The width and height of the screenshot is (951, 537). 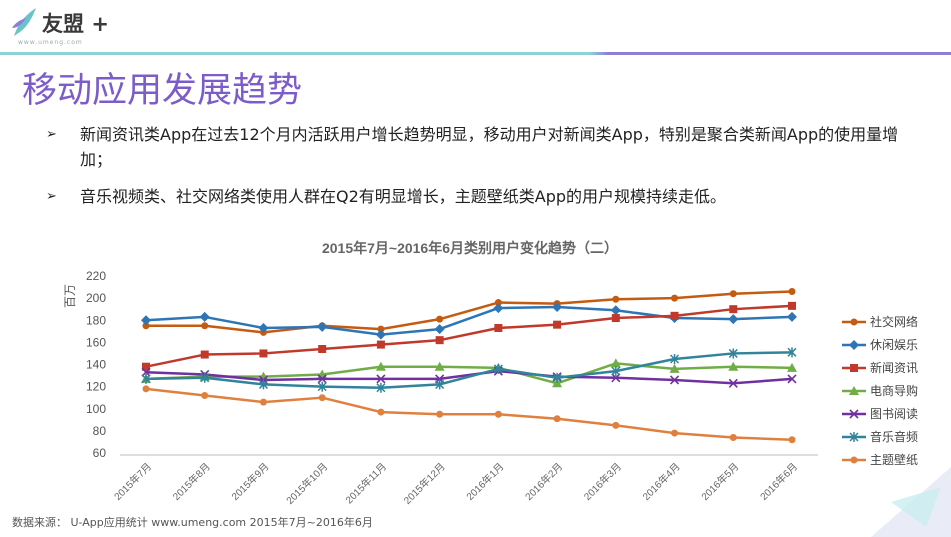 I want to click on x-tick-label: 2015年8月, so click(x=191, y=481).